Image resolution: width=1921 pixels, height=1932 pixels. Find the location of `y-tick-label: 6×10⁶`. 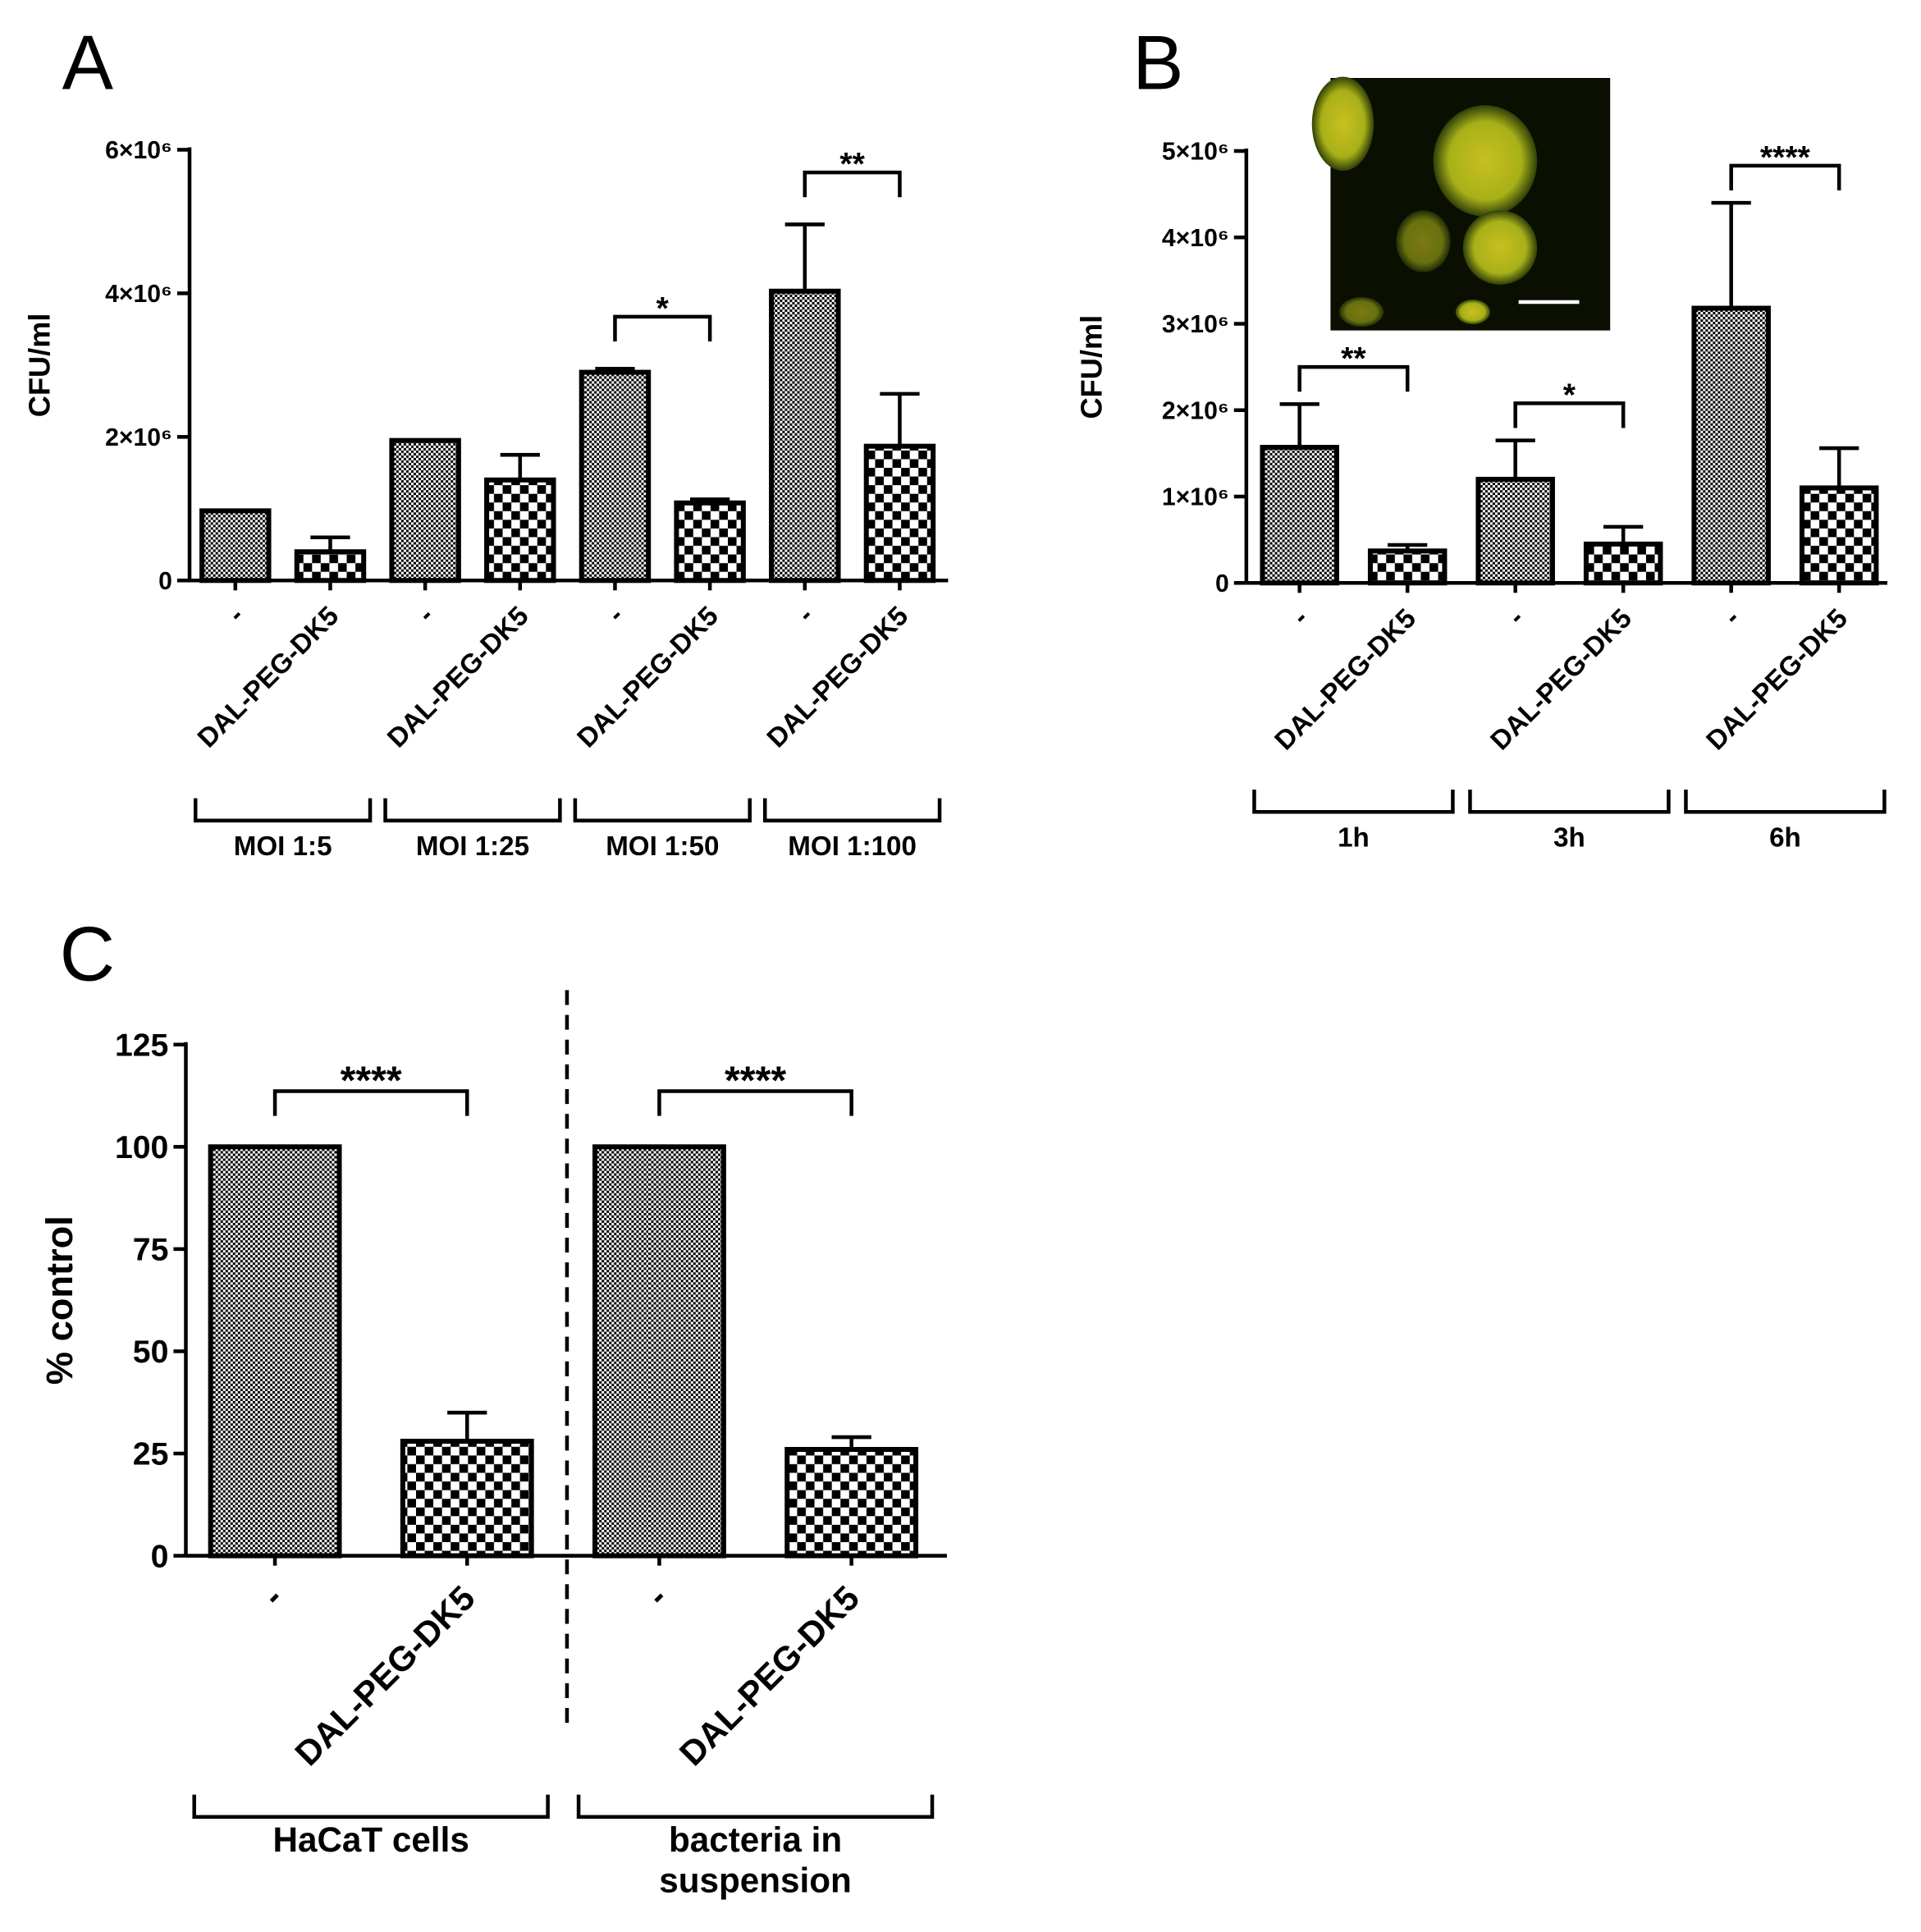

y-tick-label: 6×10⁶ is located at coordinates (138, 150).